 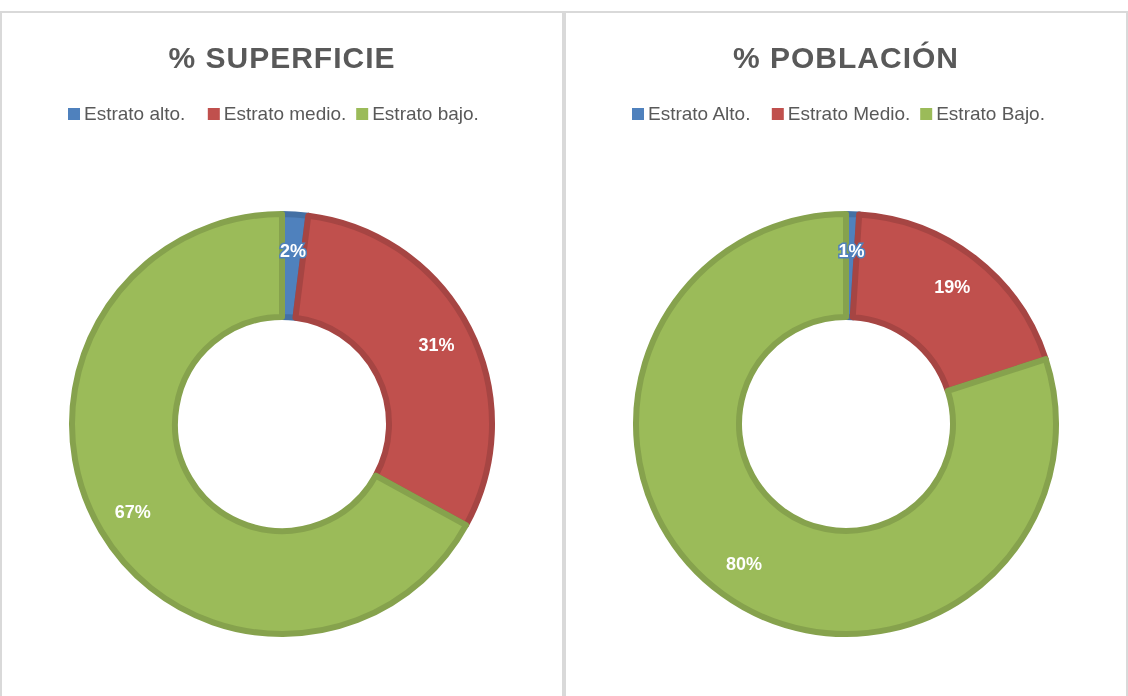 I want to click on chart-title: % SUPERFICIE, so click(x=282, y=57).